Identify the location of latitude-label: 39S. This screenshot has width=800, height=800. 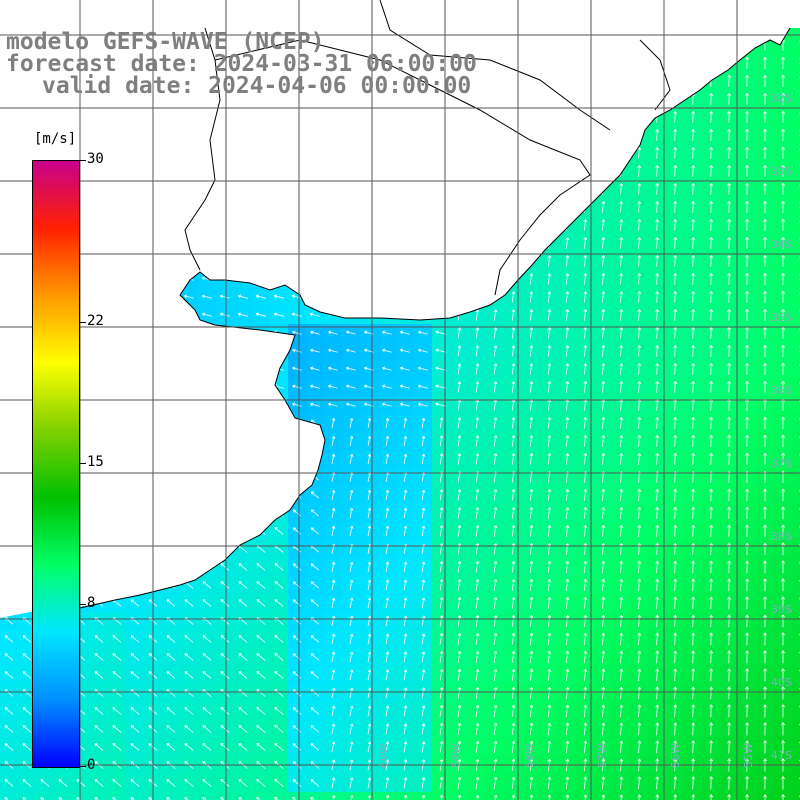
(781, 609).